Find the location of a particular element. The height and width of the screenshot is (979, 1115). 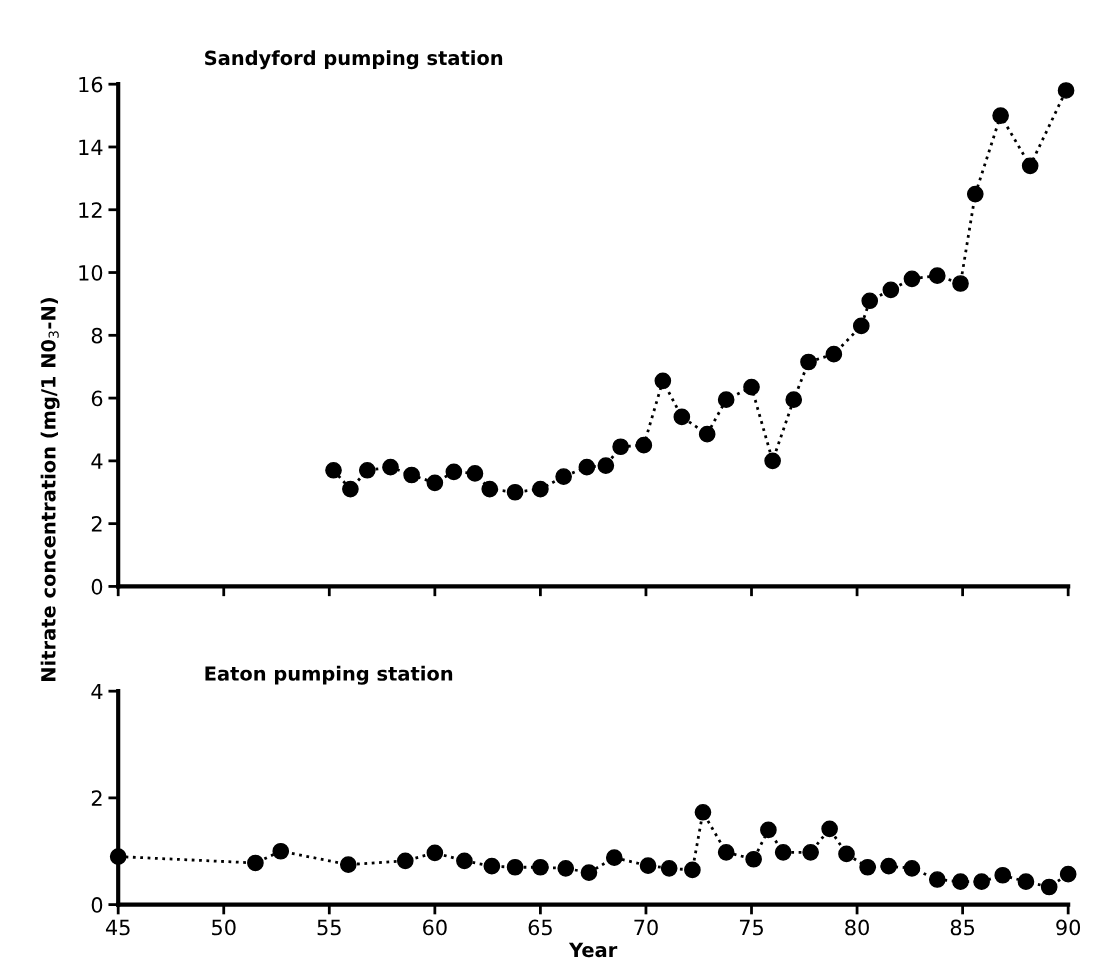

y-tick-label: 16 is located at coordinates (91, 84).